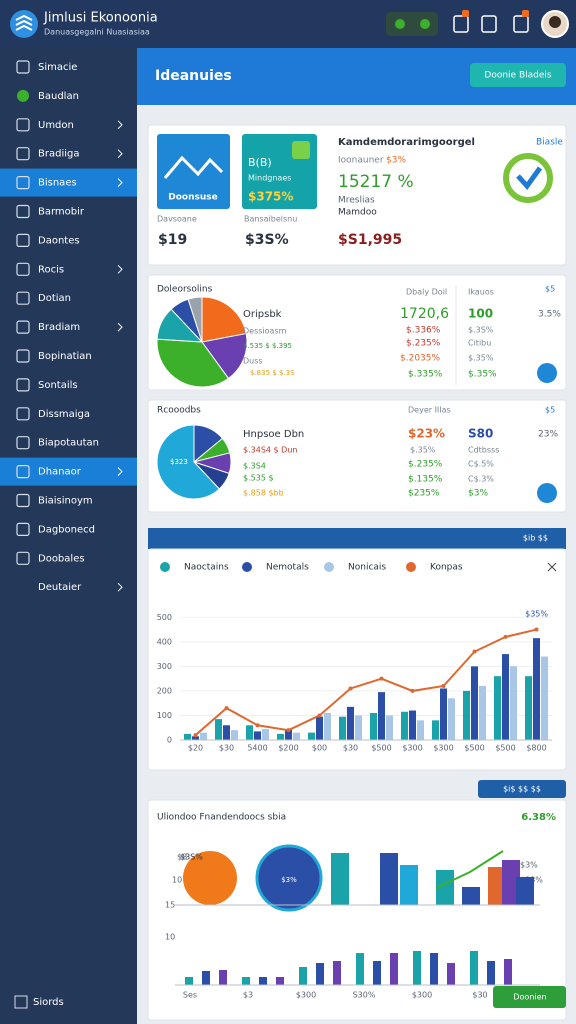 This screenshot has height=1024, width=576. Describe the element at coordinates (254, 466) in the screenshot. I see `card-text: $.3S4` at that location.